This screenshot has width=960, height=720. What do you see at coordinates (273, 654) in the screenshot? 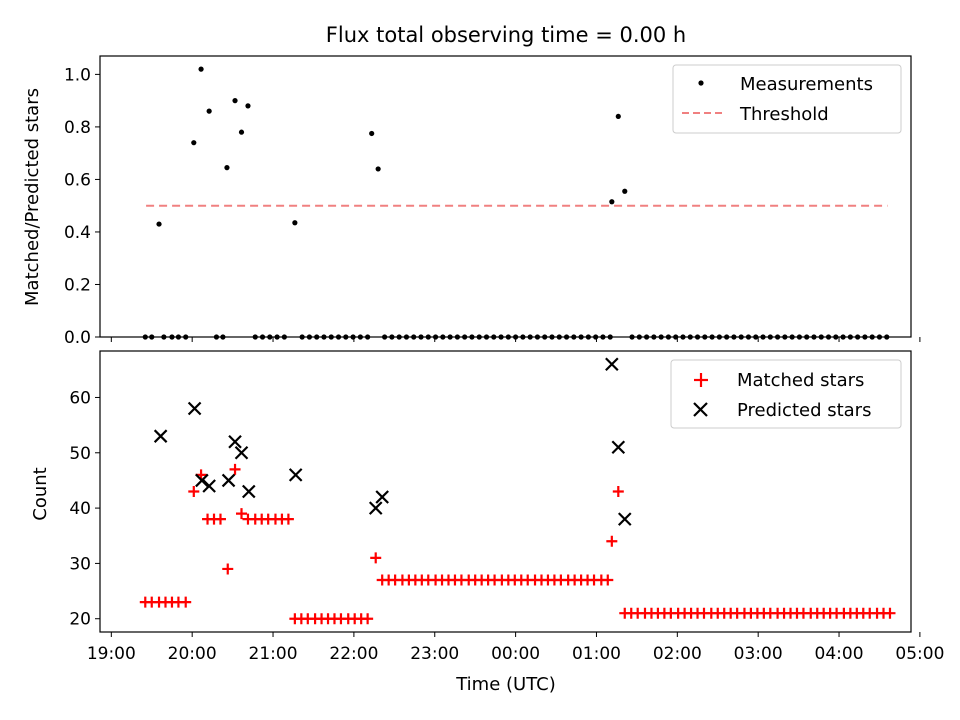
I see `x-tick-label: 21:00` at bounding box center [273, 654].